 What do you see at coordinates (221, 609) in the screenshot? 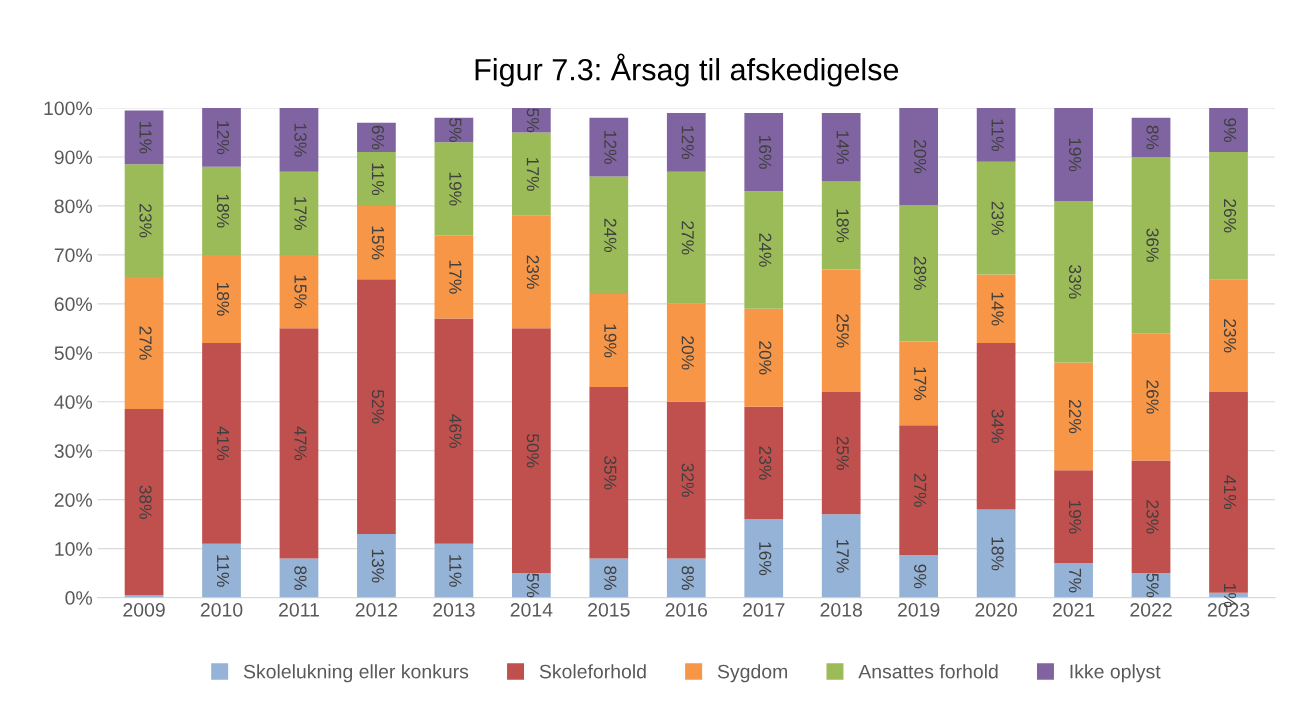
I see `x-tick-label: 2010` at bounding box center [221, 609].